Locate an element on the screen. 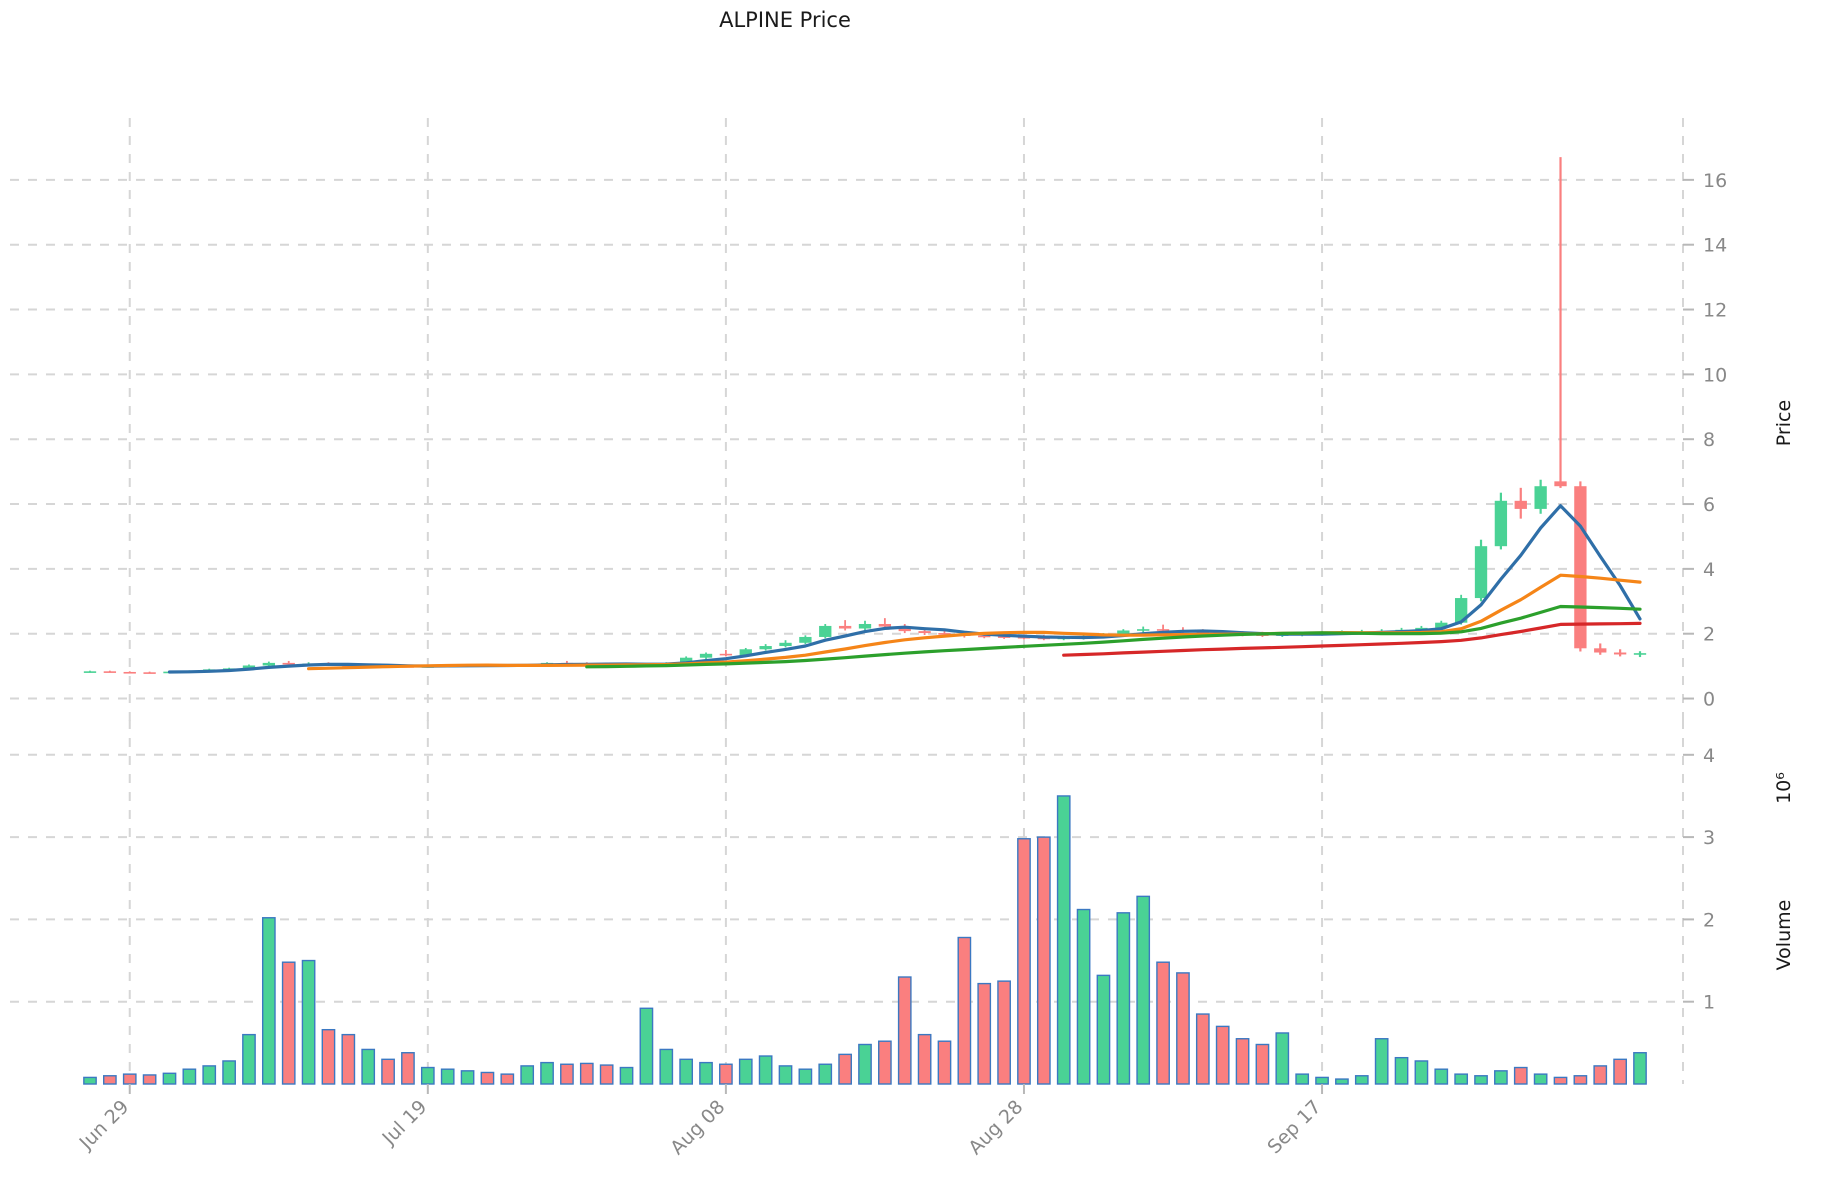 This screenshot has width=1827, height=1202. volume-exponent-label: 10⁶ is located at coordinates (1784, 788).